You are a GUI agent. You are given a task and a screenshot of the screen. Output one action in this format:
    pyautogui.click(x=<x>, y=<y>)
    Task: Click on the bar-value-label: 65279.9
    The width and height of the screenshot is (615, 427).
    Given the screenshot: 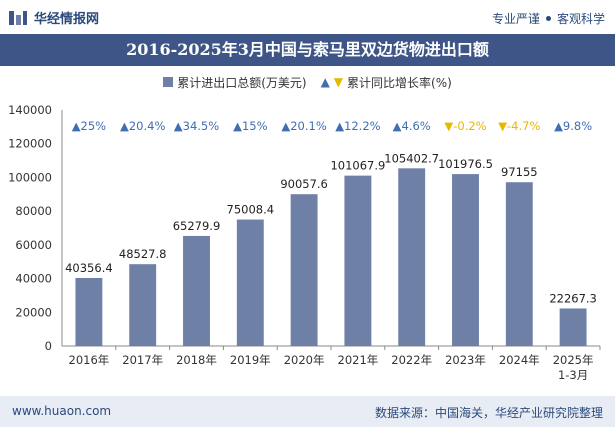 What is the action you would take?
    pyautogui.click(x=197, y=226)
    